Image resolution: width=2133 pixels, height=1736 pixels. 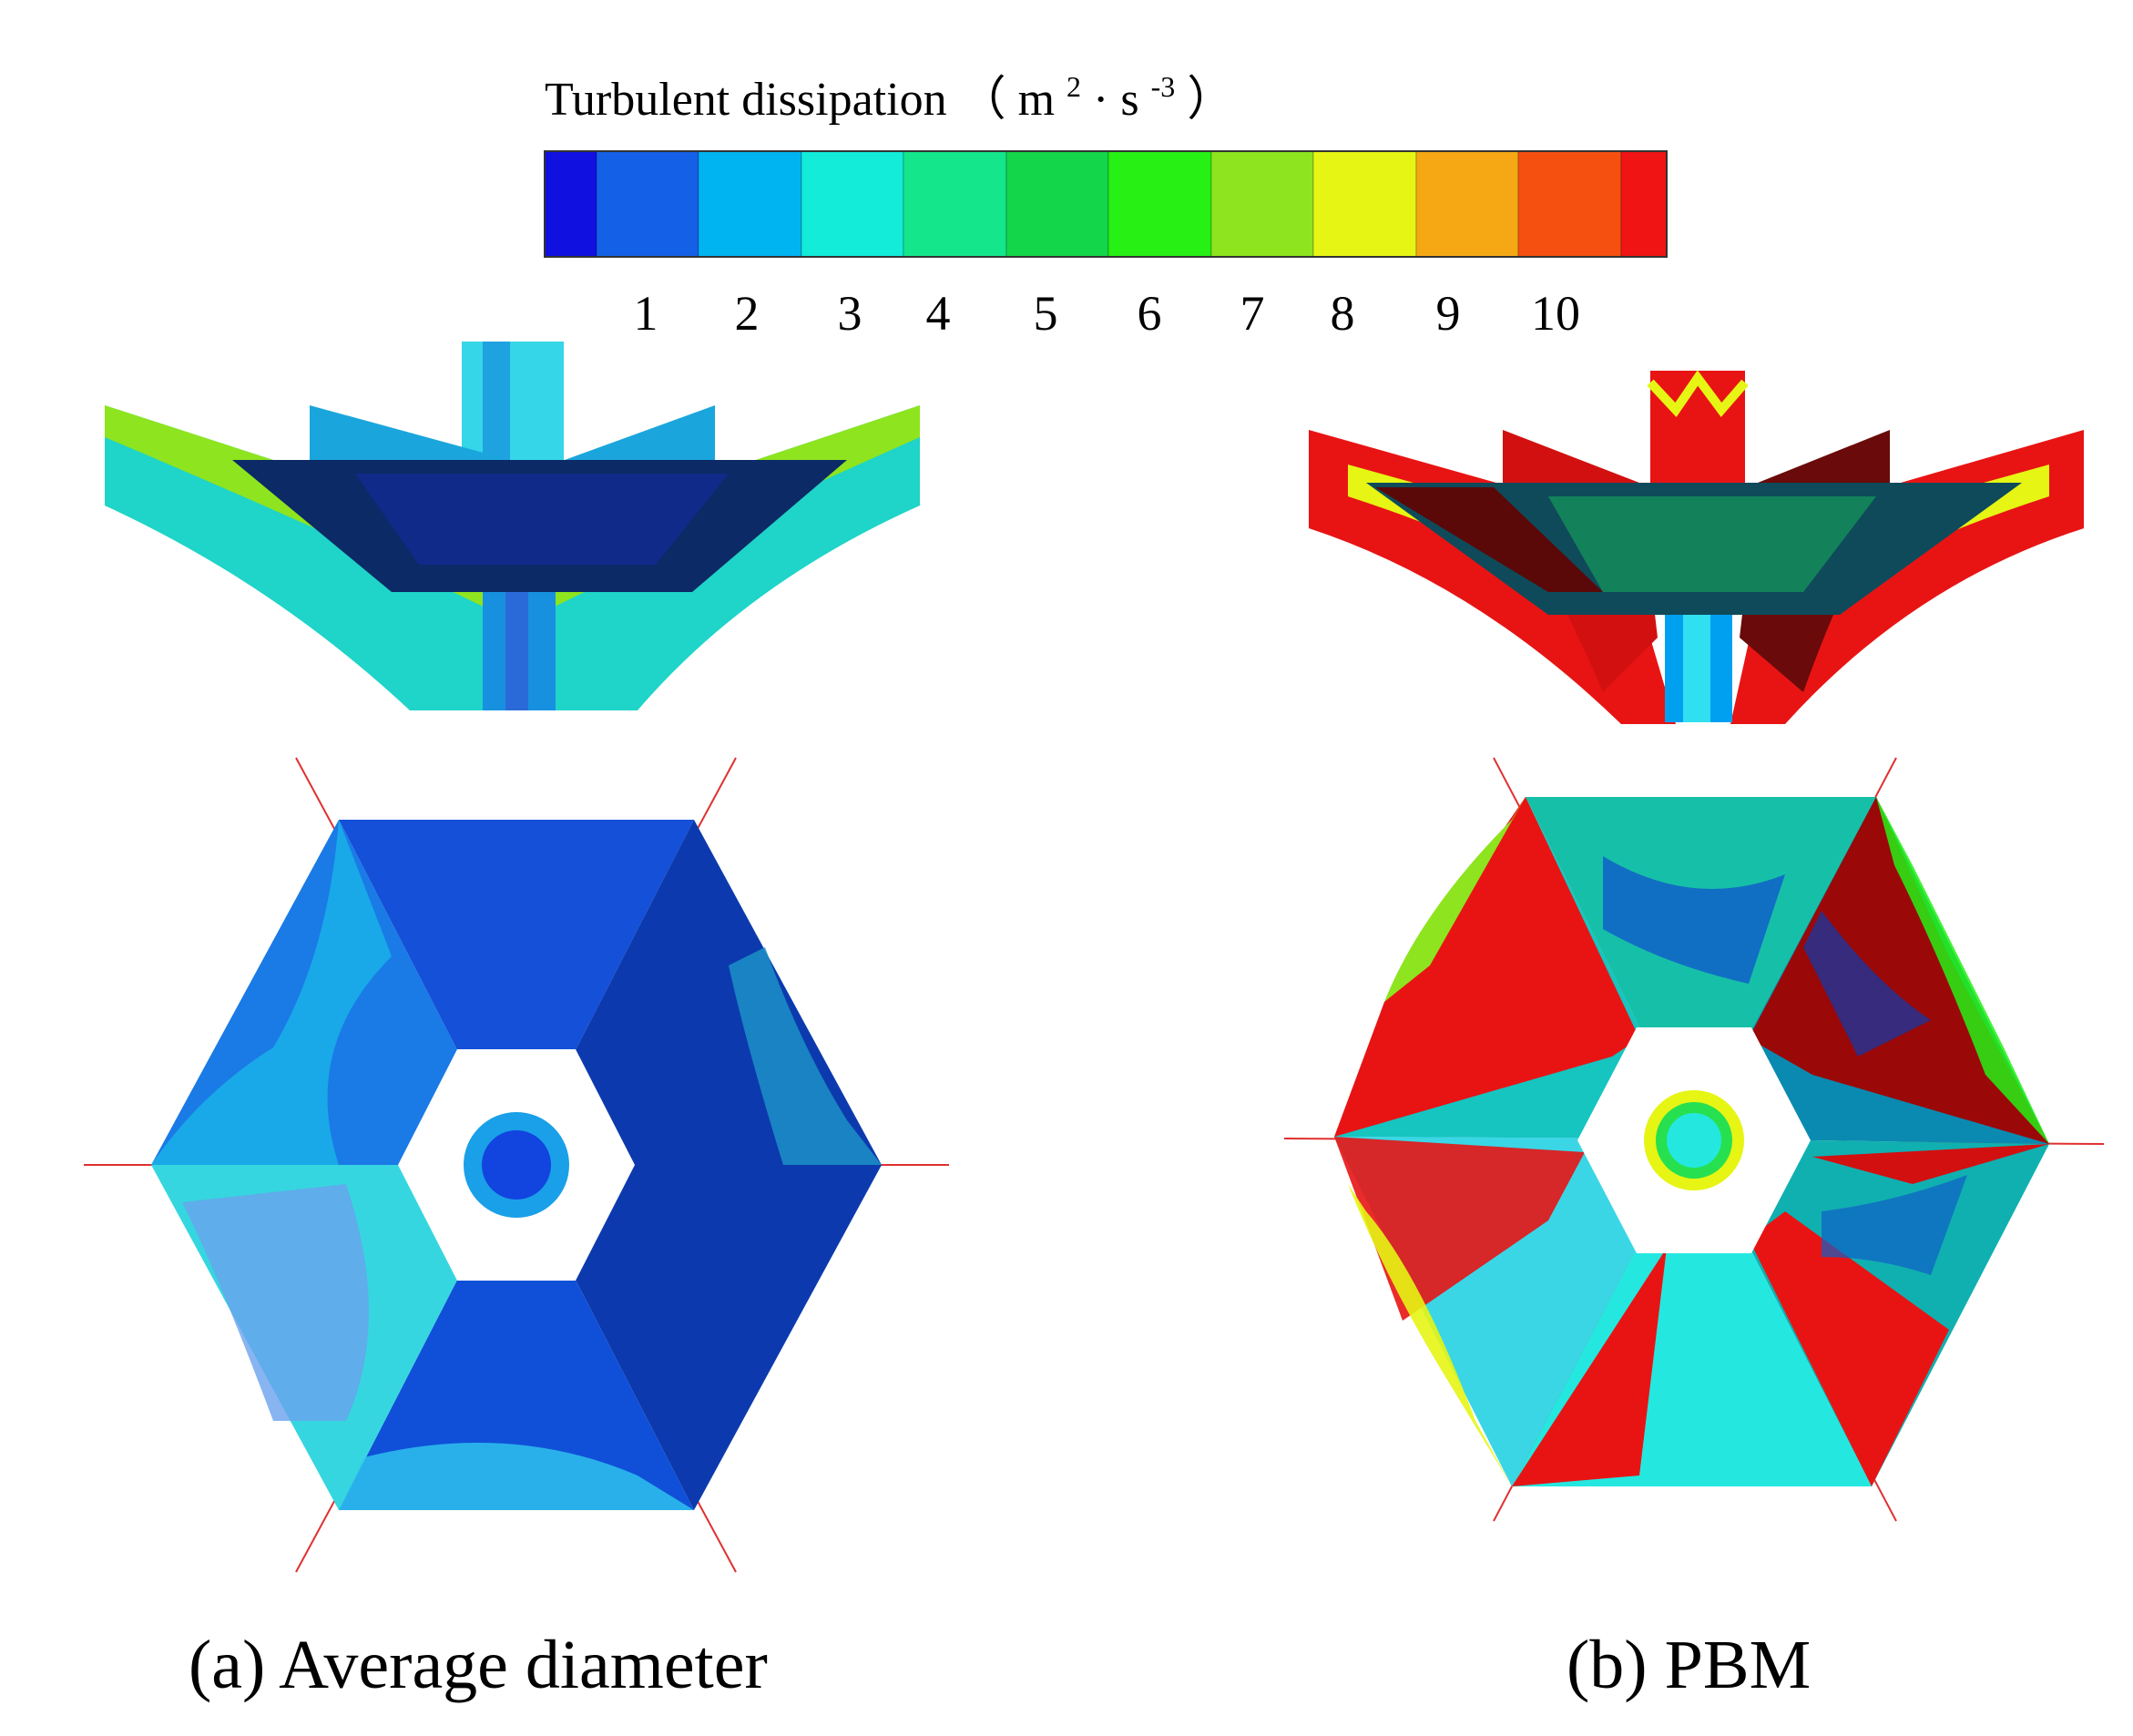 What do you see at coordinates (1555, 313) in the screenshot?
I see `legend-tick-label: 10` at bounding box center [1555, 313].